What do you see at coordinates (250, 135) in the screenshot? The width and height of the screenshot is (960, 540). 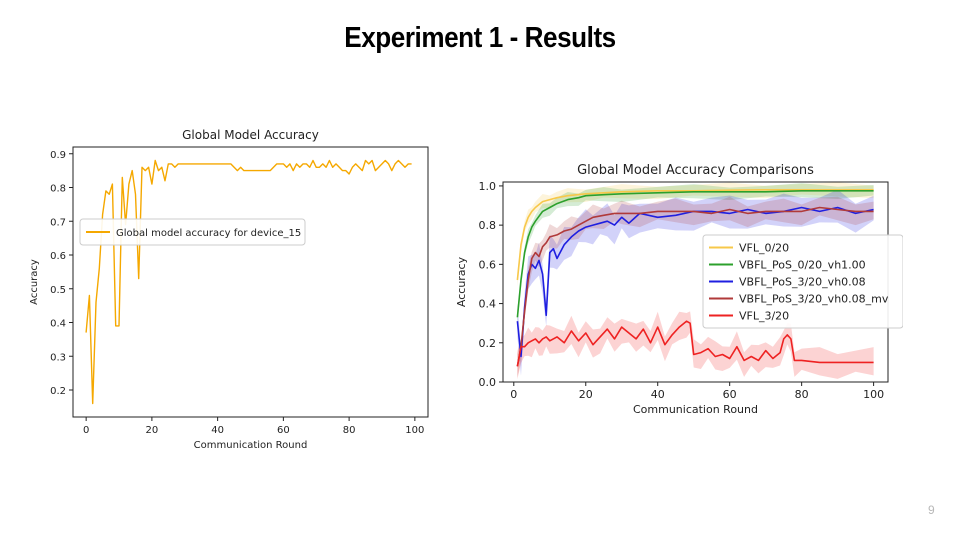 I see `chart-title: Global Model Accuracy` at bounding box center [250, 135].